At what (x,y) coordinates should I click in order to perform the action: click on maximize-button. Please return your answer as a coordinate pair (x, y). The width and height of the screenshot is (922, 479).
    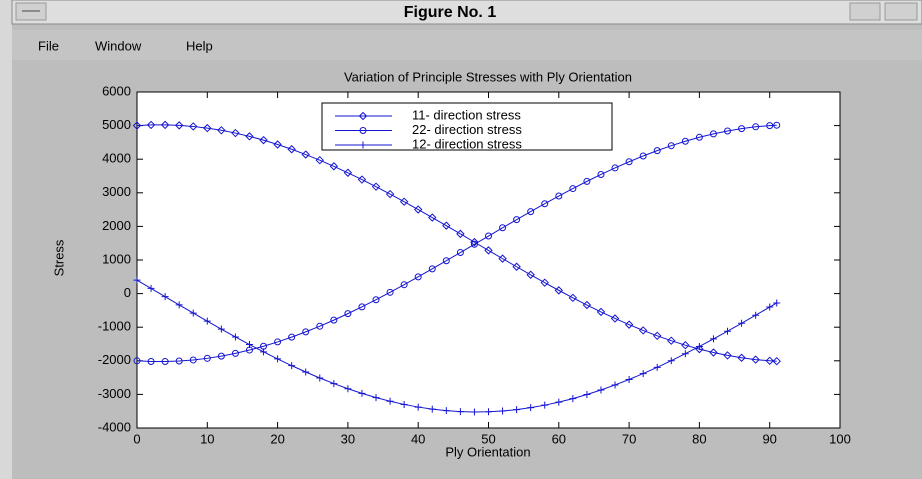
    Looking at the image, I should click on (901, 11).